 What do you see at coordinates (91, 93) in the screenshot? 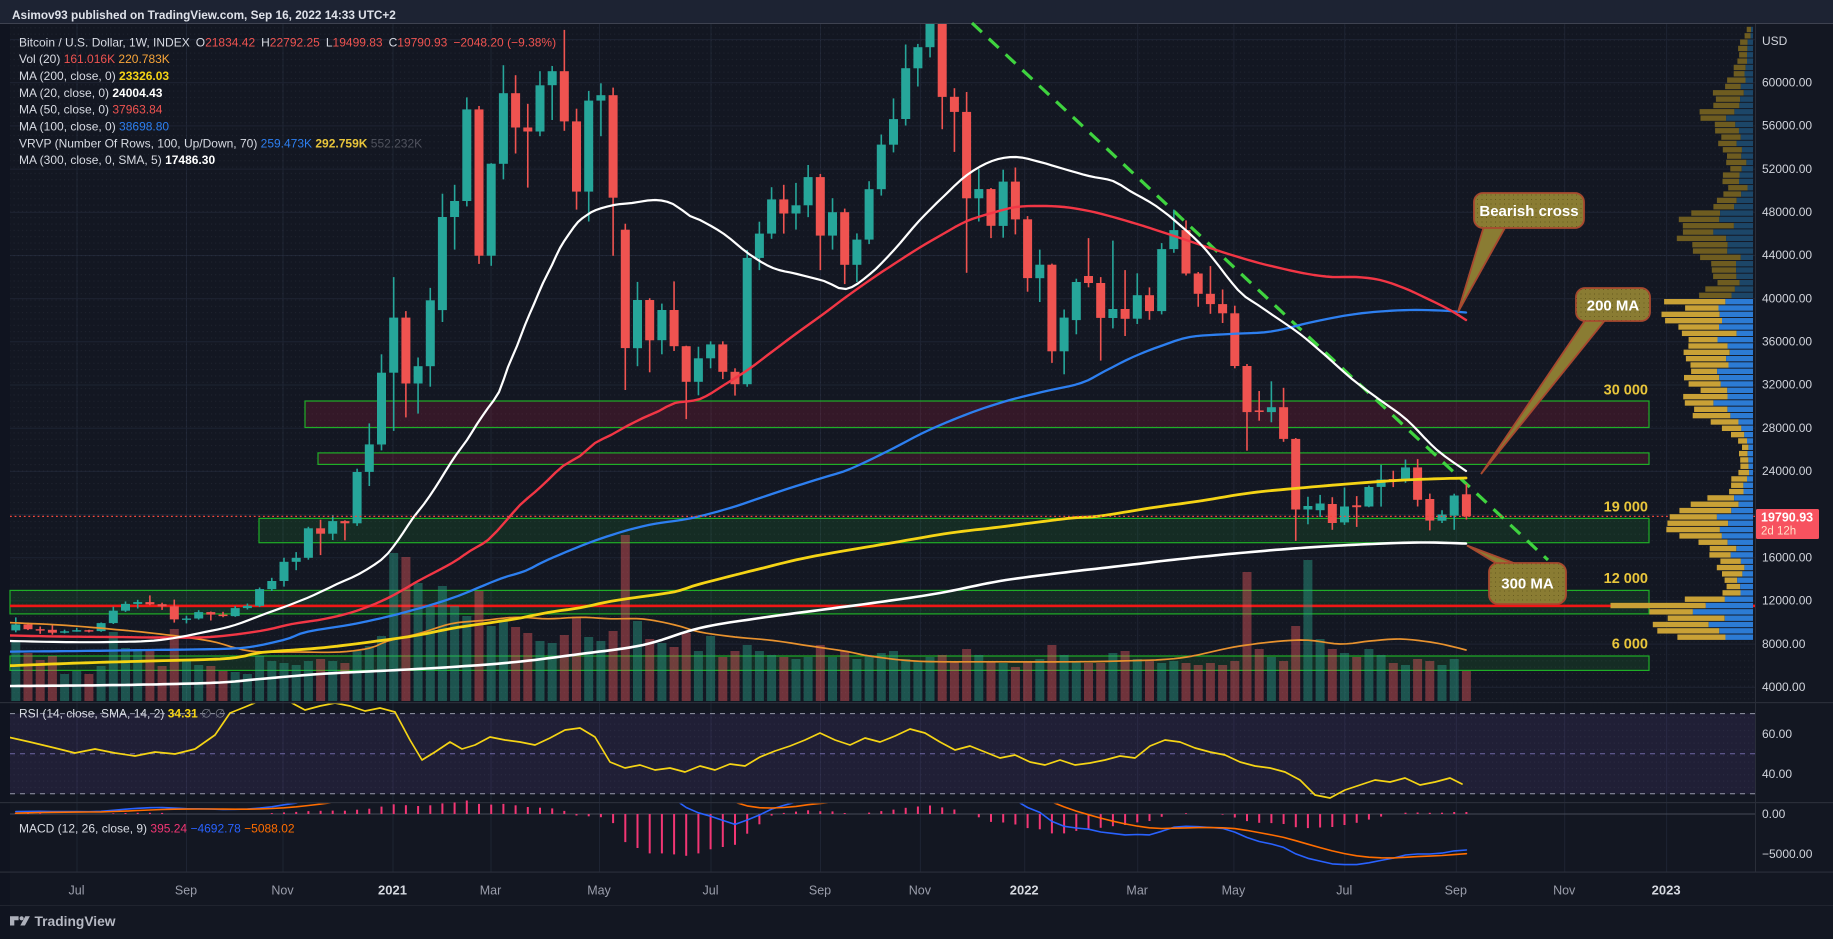
I see `svg-text: MA (20, close, 0) 24004.43` at bounding box center [91, 93].